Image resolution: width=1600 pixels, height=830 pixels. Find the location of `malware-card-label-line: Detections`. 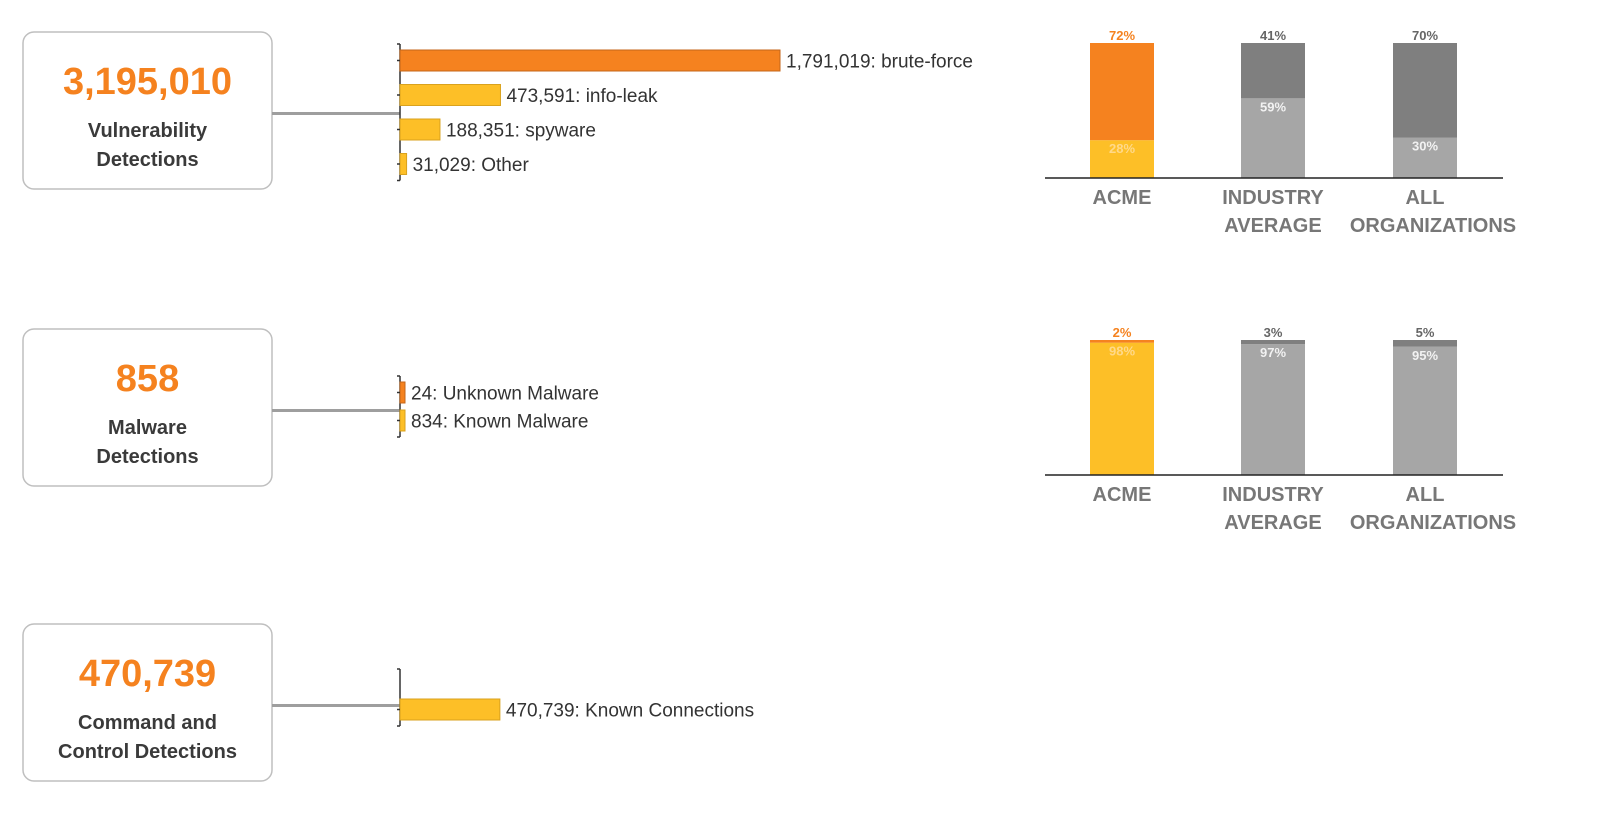

malware-card-label-line: Detections is located at coordinates (147, 457).